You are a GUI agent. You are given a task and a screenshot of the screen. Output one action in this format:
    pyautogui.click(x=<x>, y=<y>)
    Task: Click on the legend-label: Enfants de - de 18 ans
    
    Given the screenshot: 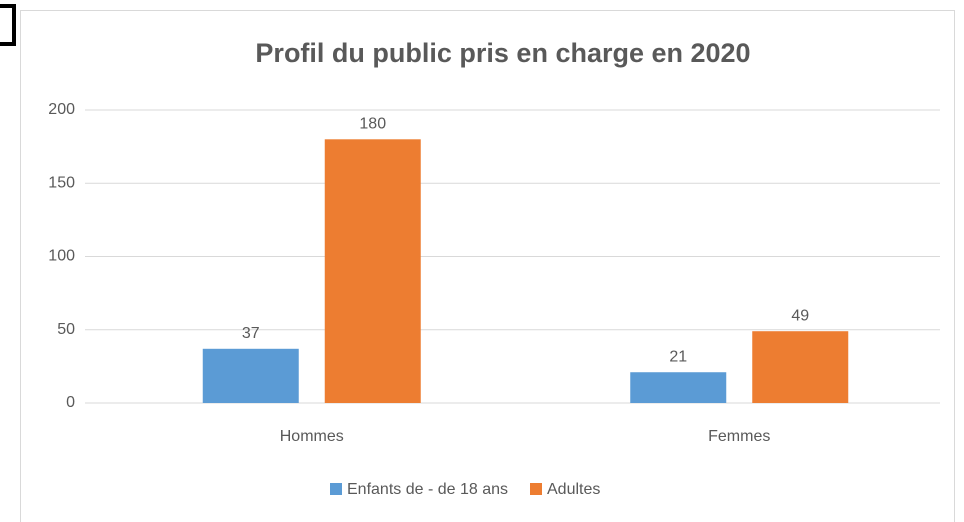 What is the action you would take?
    pyautogui.click(x=427, y=489)
    